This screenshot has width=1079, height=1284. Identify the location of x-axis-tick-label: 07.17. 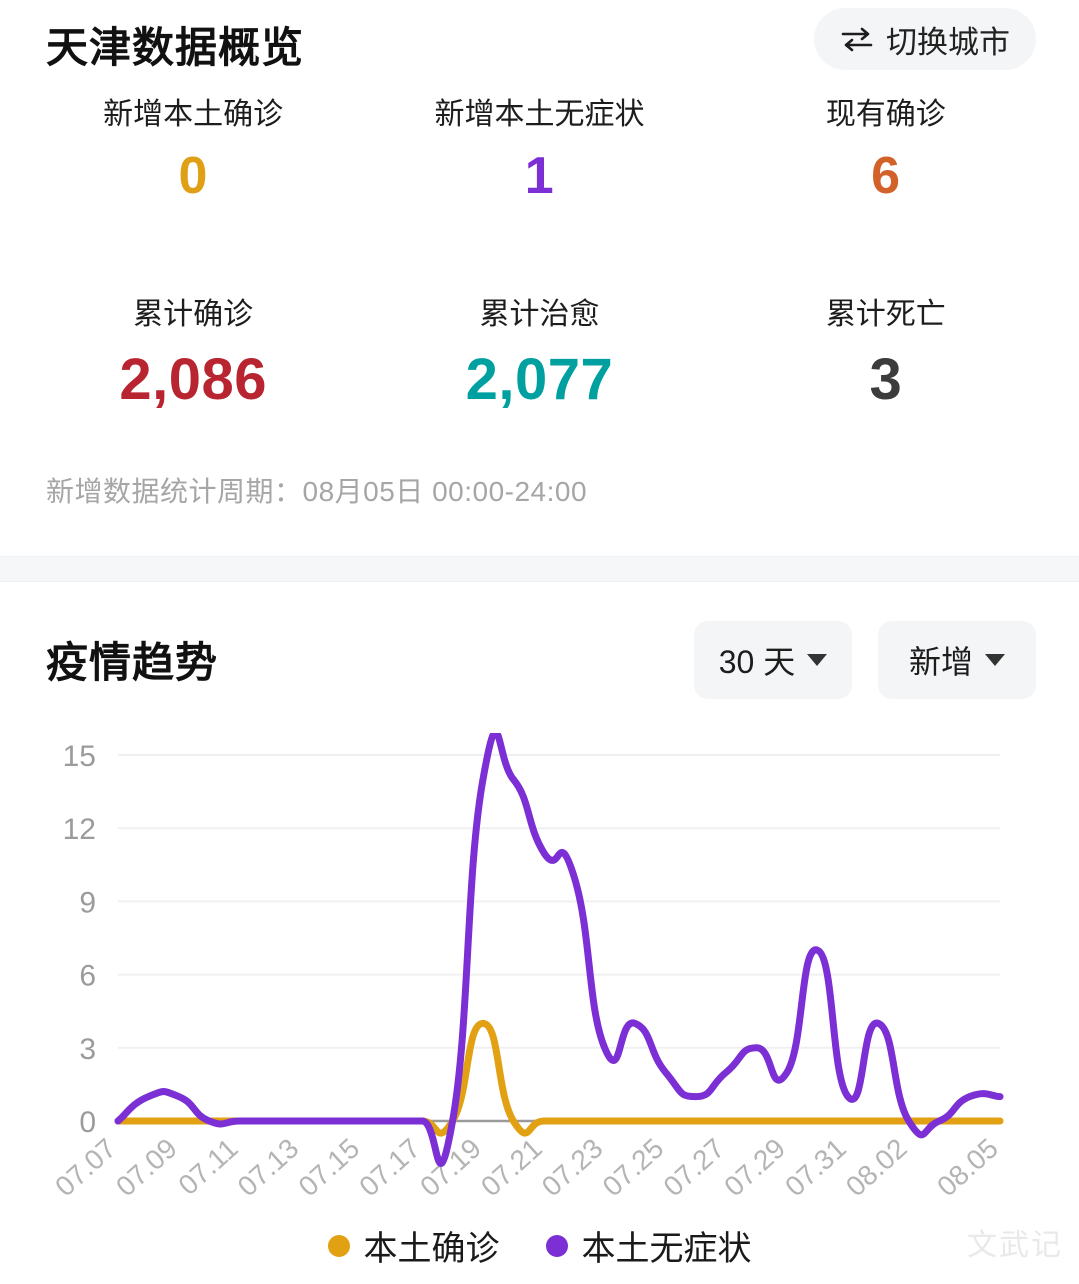
(389, 1167).